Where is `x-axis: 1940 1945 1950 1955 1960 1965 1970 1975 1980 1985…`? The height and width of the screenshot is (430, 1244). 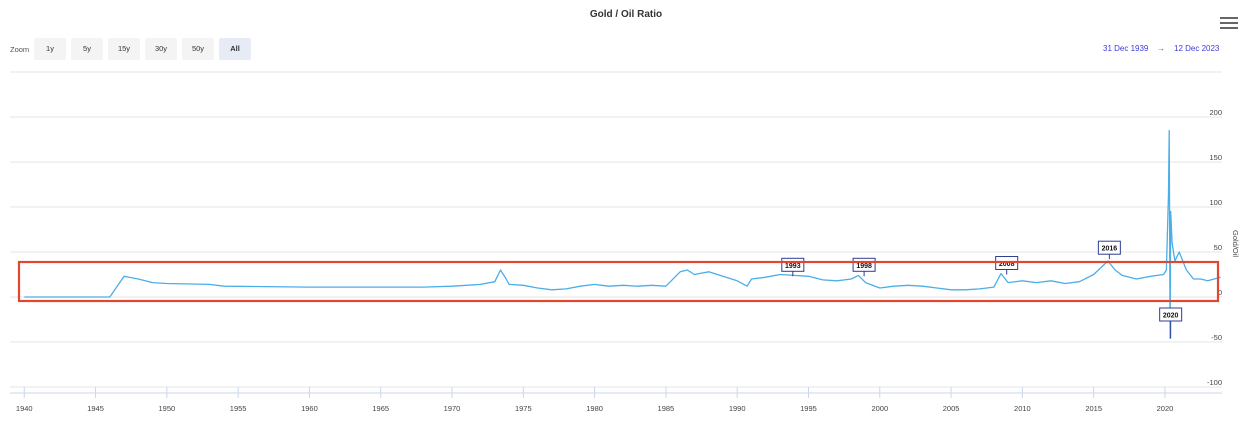 x-axis: 1940 1945 1950 1955 1960 1965 1970 1975 1980 1985… is located at coordinates (616, 400).